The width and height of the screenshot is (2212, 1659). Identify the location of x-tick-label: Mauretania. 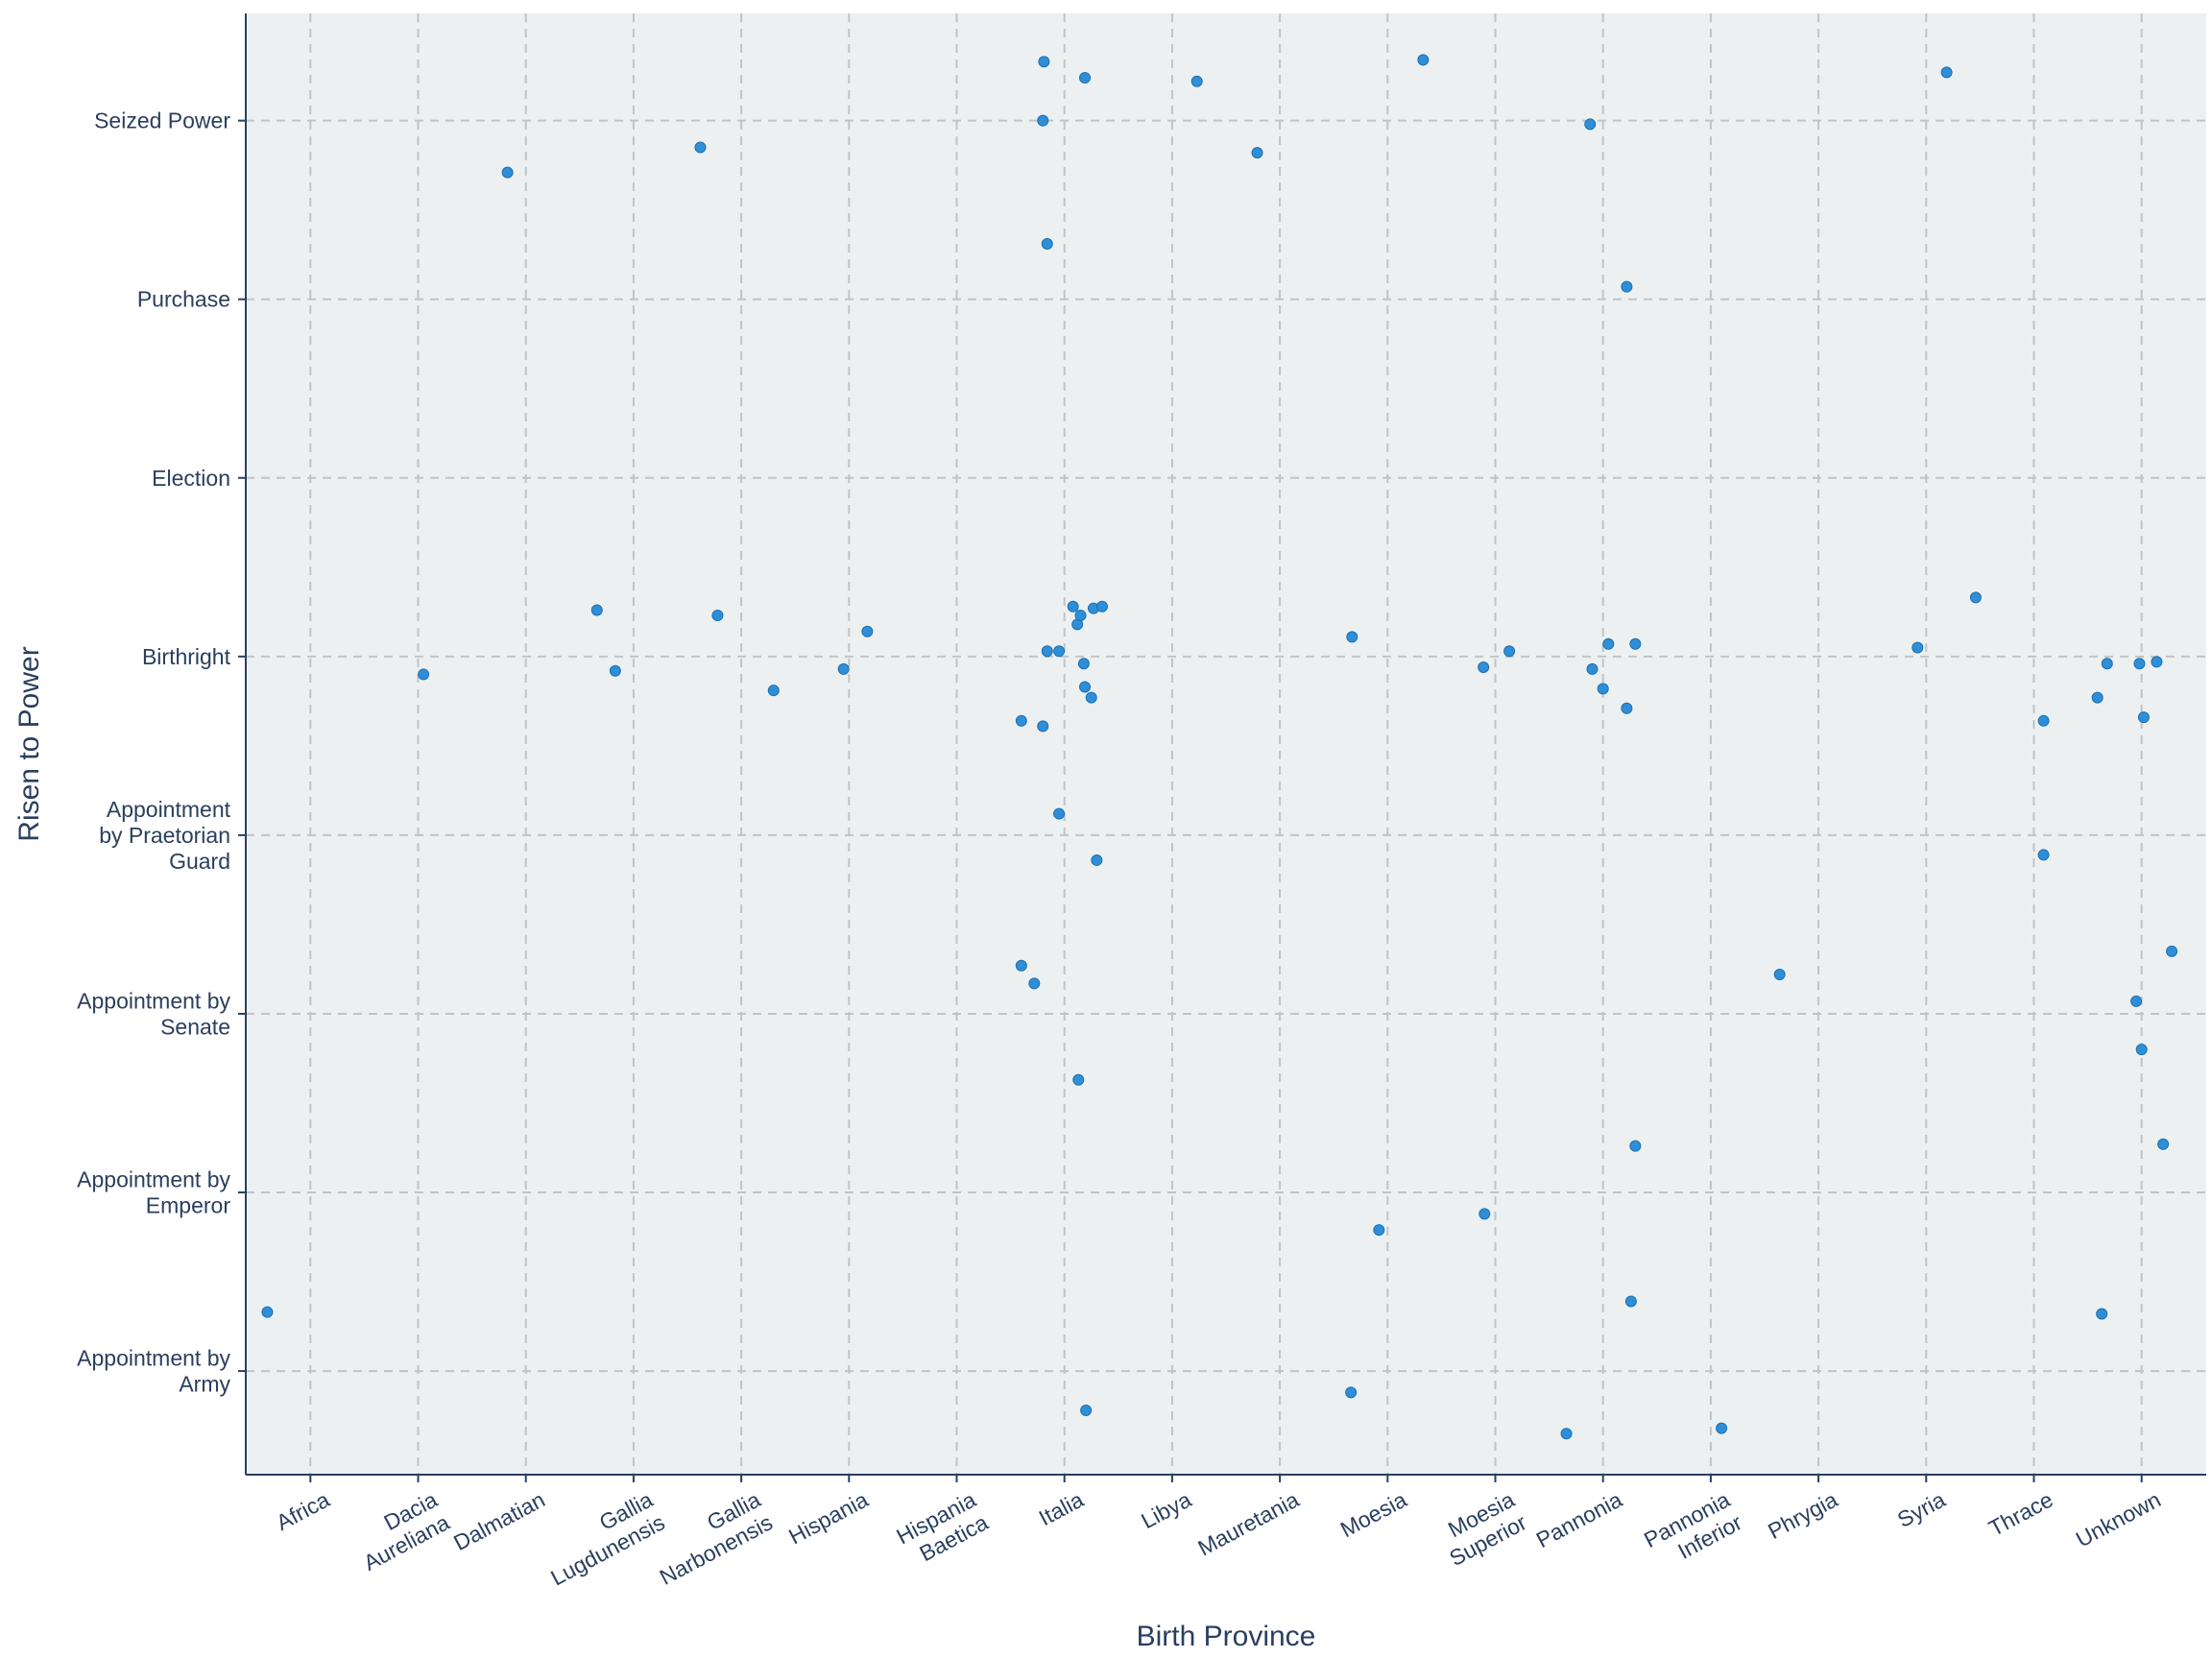
(1248, 1523).